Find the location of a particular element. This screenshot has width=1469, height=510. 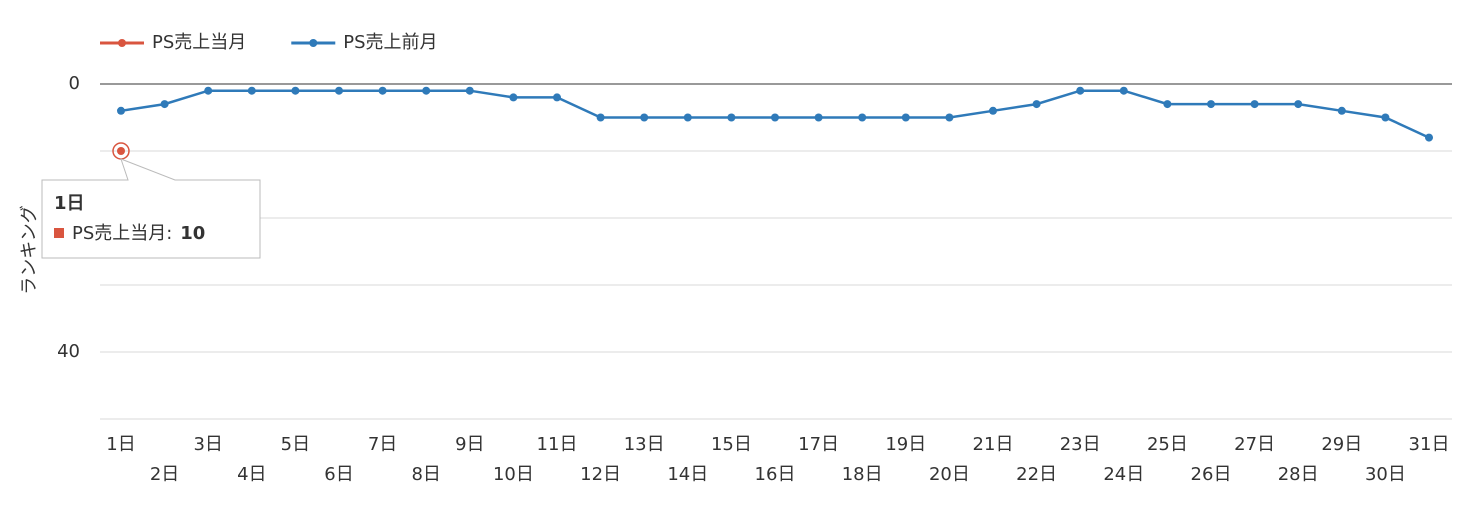

x-tick-label: 13日 is located at coordinates (644, 444).